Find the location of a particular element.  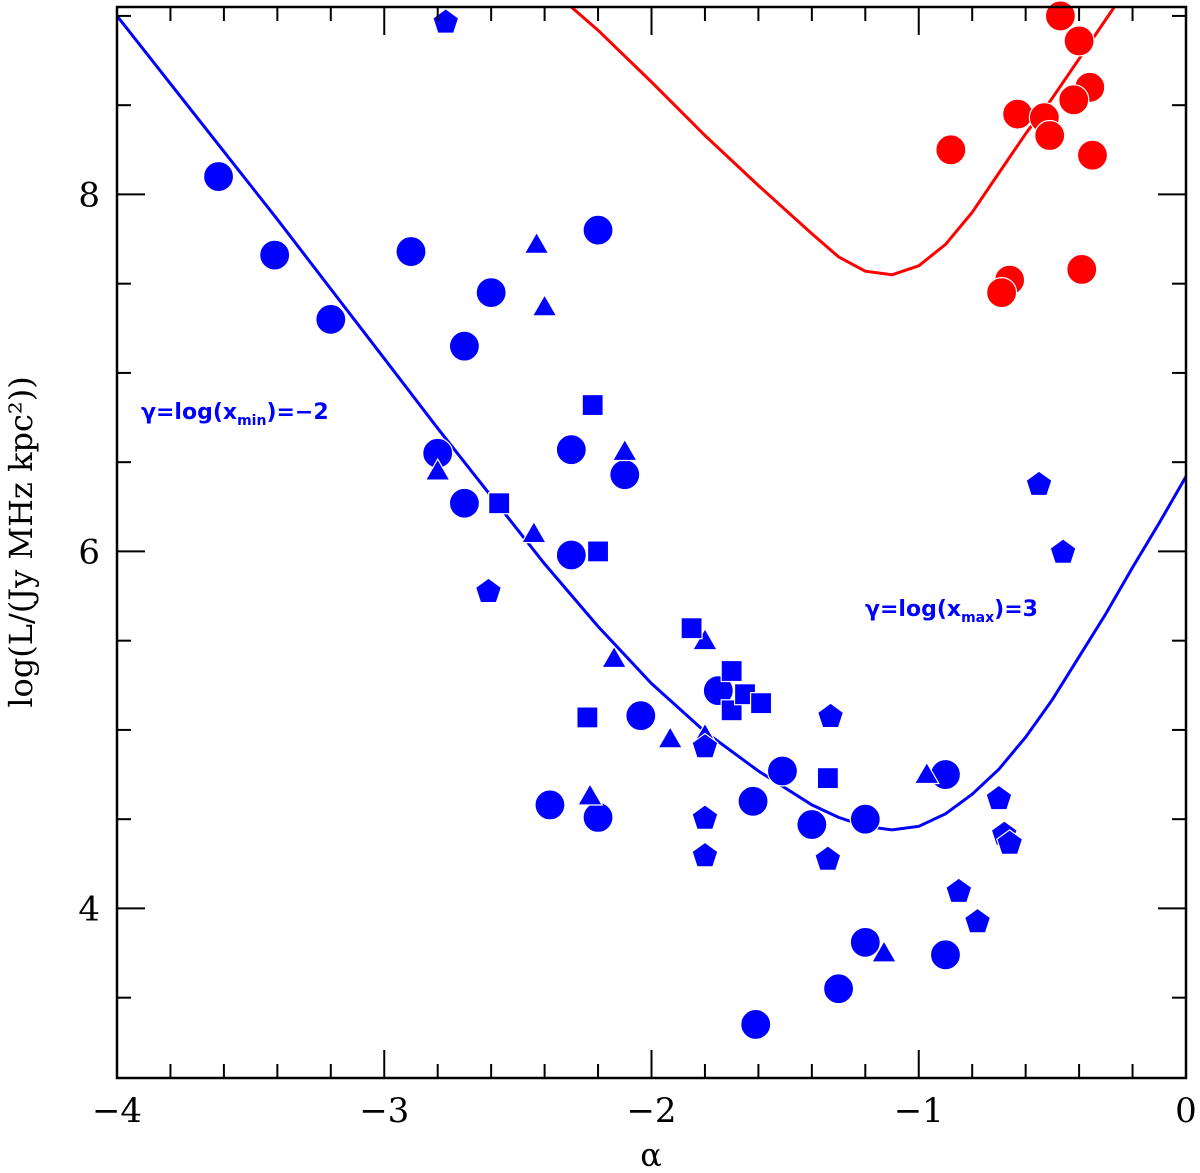

x-tick-label: −4 is located at coordinates (117, 1111).